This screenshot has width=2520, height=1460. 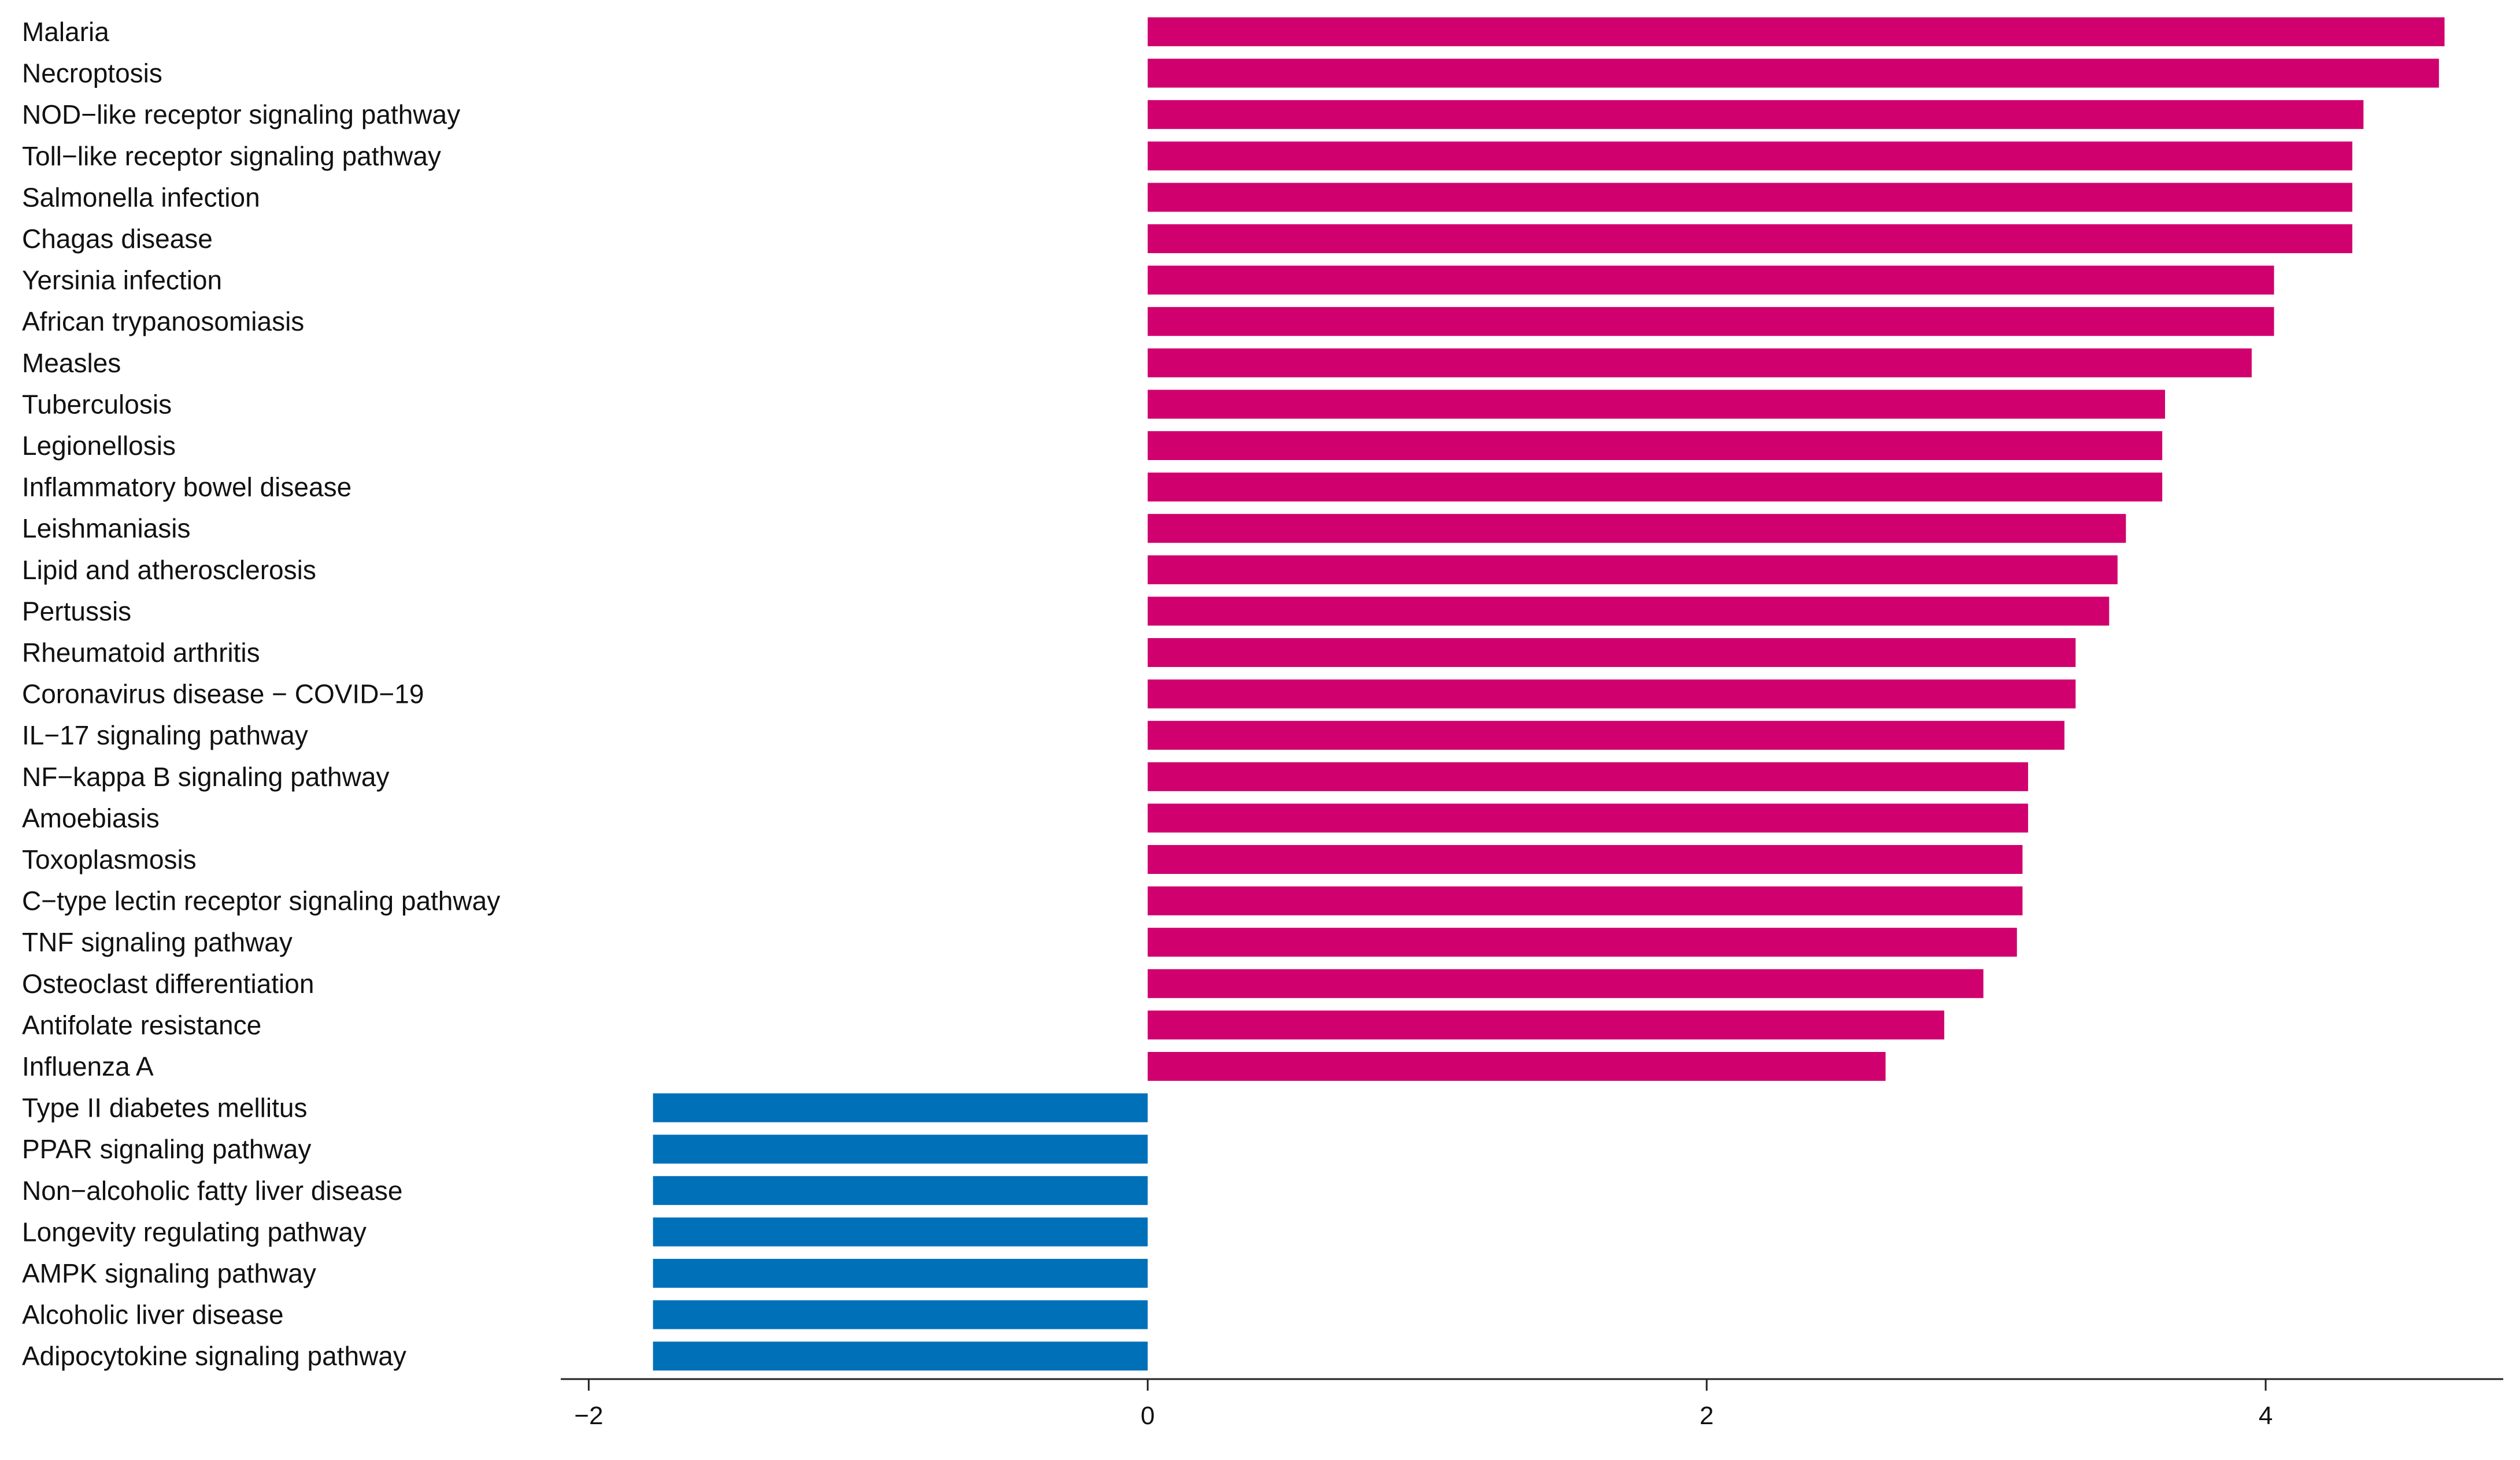 What do you see at coordinates (77, 611) in the screenshot?
I see `category-label-pertussis: Pertussis` at bounding box center [77, 611].